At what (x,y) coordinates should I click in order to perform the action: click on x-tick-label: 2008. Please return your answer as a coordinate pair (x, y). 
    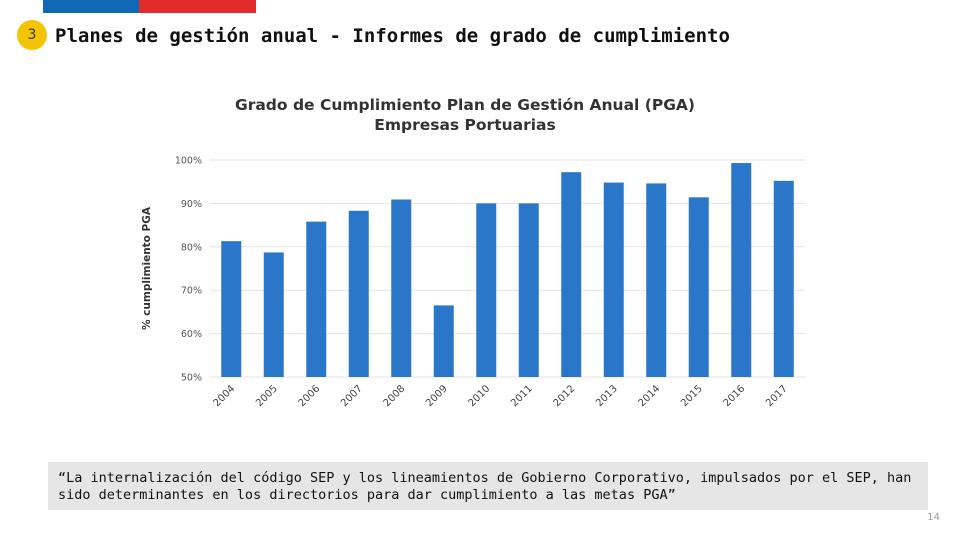
    Looking at the image, I should click on (395, 396).